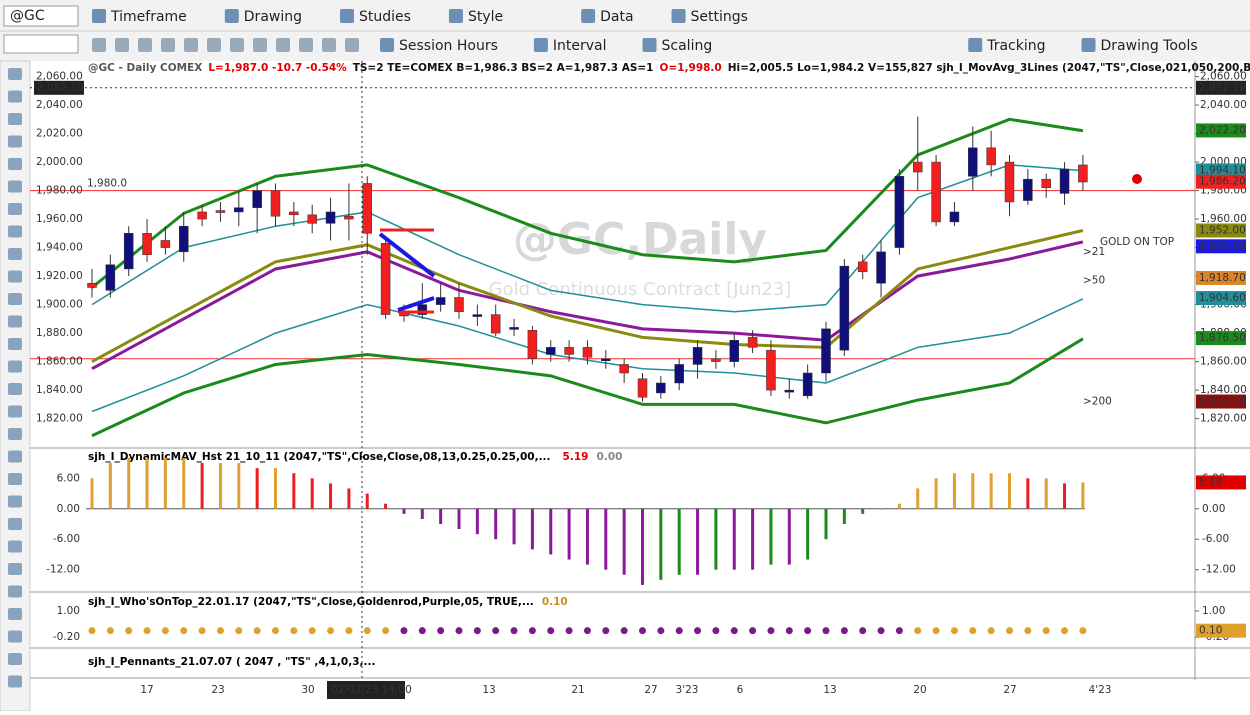 This screenshot has width=1250, height=715. I want to click on y-tick-label: 1,980.00, so click(59, 191).